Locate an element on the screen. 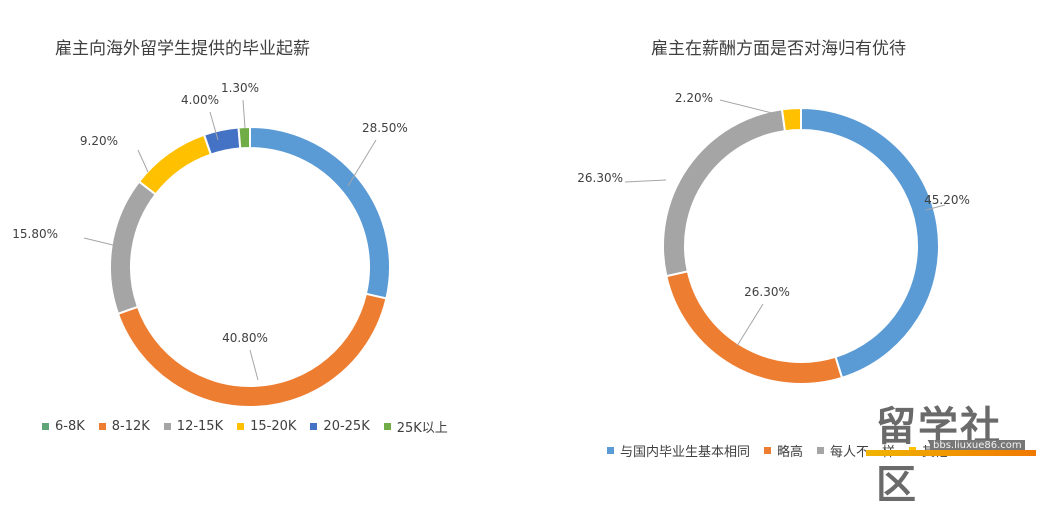  legend-item: 每人不一样 is located at coordinates (856, 450).